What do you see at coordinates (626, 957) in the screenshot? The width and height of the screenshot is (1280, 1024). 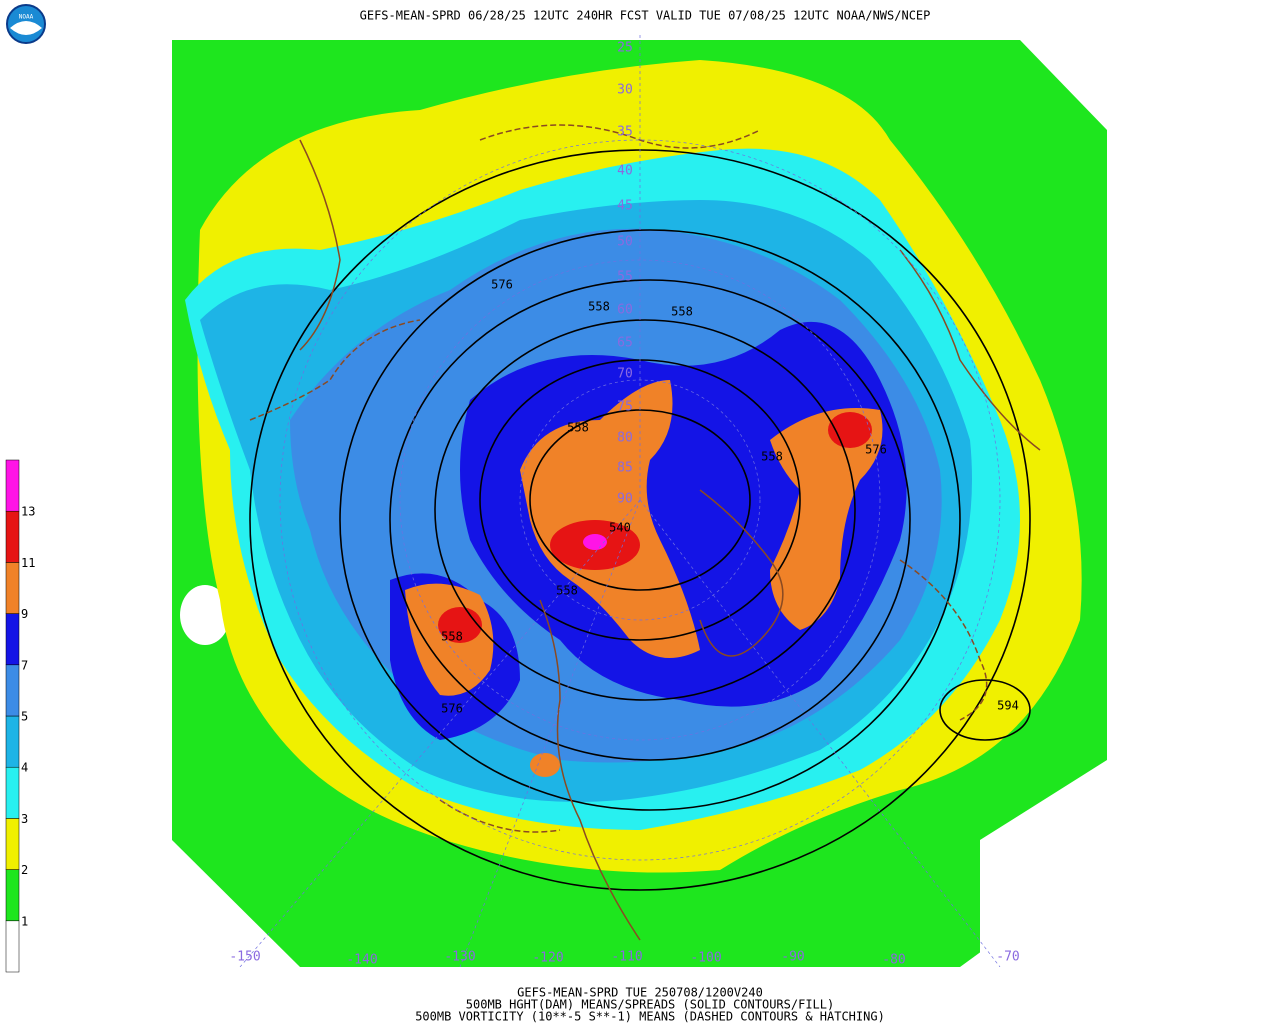 I see `longitude-label: -110` at bounding box center [626, 957].